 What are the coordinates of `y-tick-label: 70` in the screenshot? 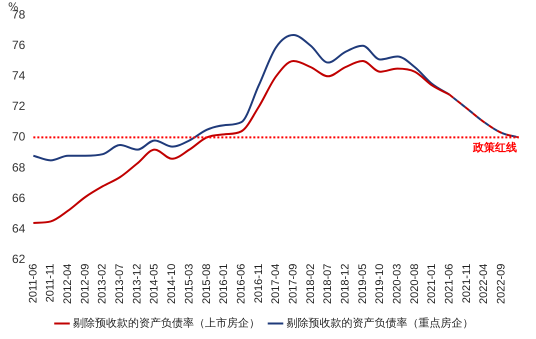 It's located at (19, 137).